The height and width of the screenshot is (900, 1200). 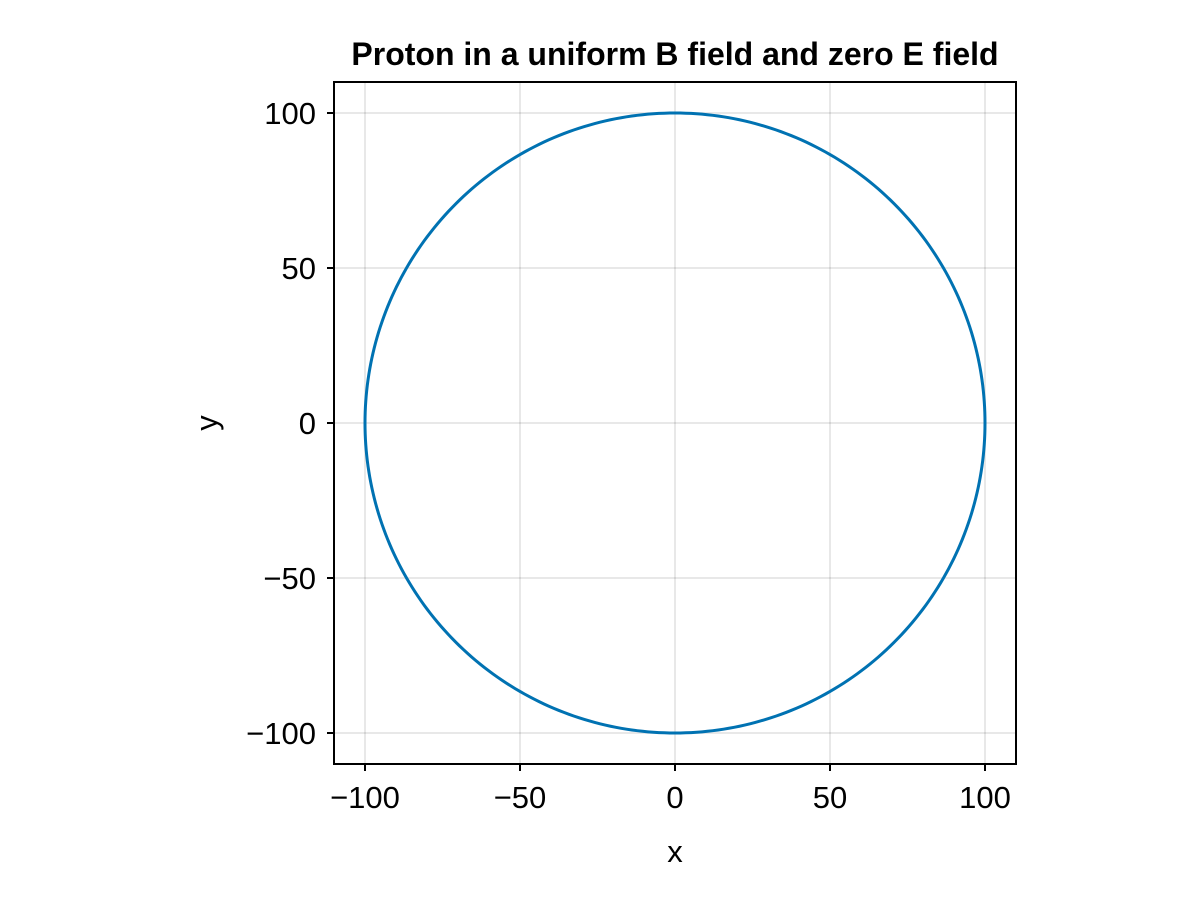 I want to click on x-axis: −100 −50 0 50 100, so click(x=670, y=789).